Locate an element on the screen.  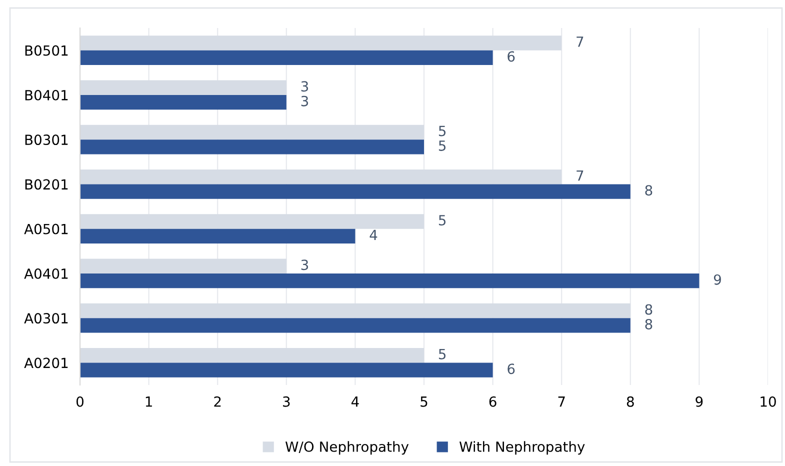
data-label: 9 is located at coordinates (717, 279).